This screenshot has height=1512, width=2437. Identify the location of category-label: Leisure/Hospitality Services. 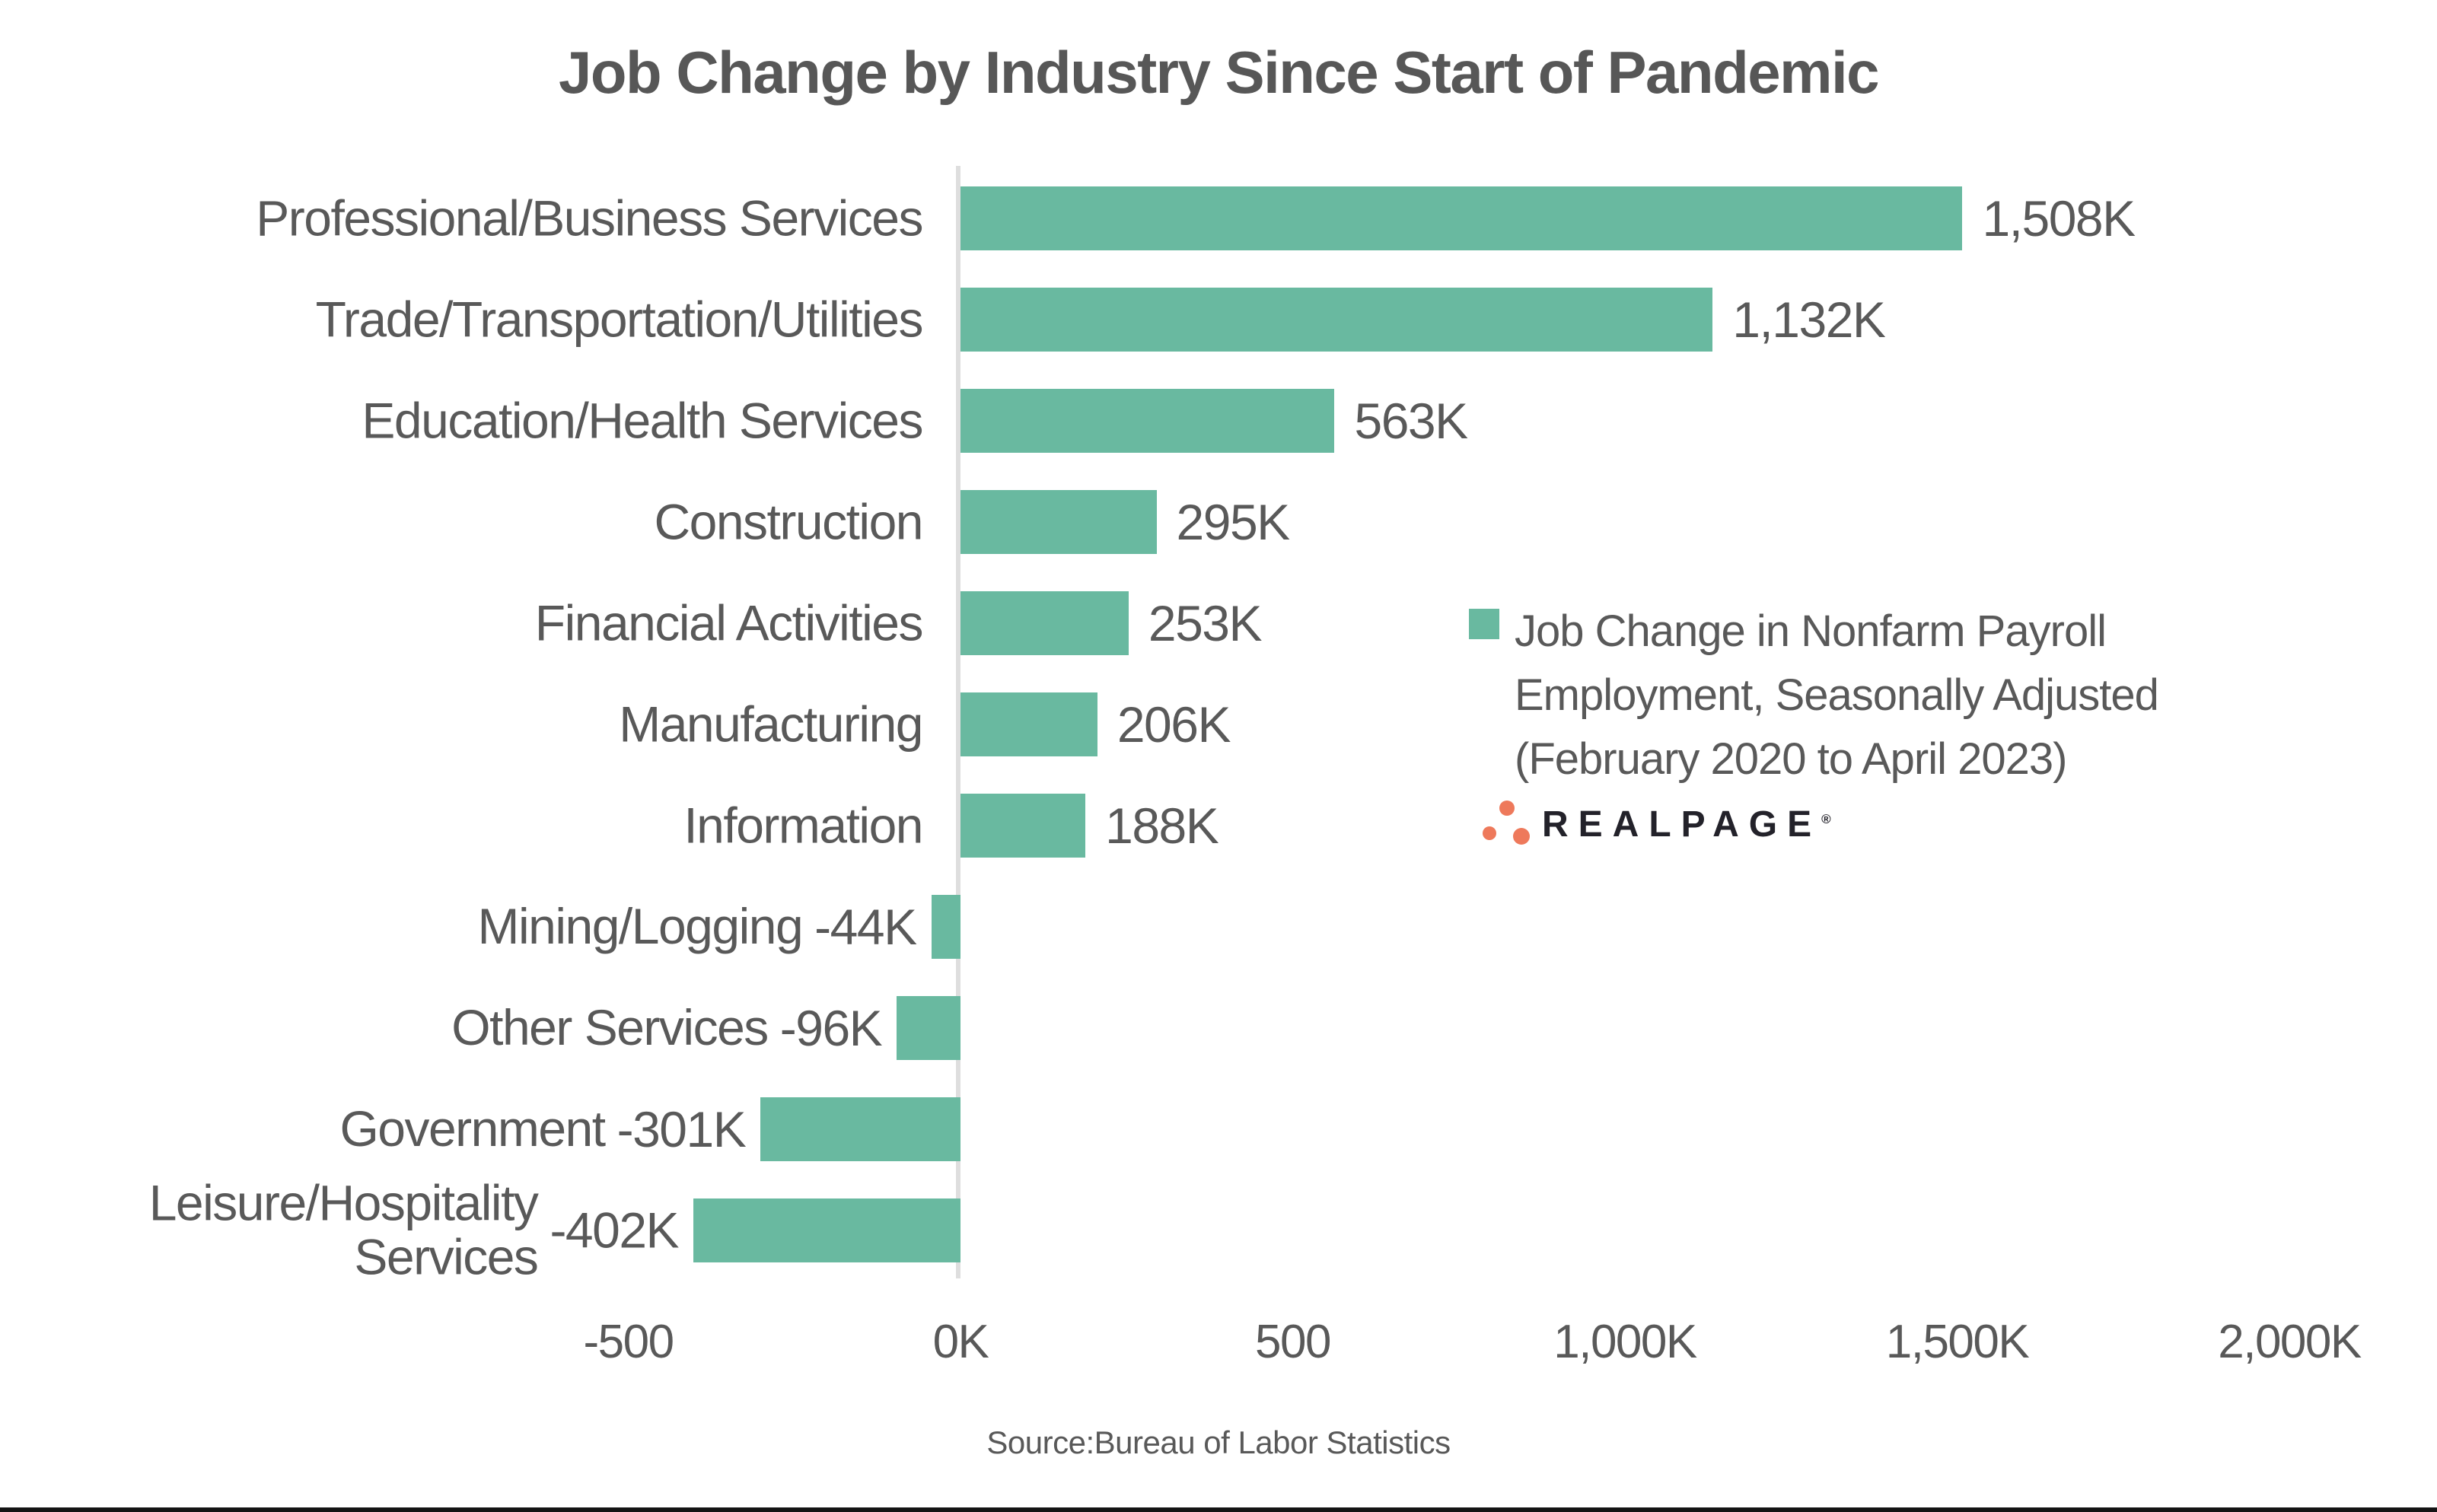
(343, 1229).